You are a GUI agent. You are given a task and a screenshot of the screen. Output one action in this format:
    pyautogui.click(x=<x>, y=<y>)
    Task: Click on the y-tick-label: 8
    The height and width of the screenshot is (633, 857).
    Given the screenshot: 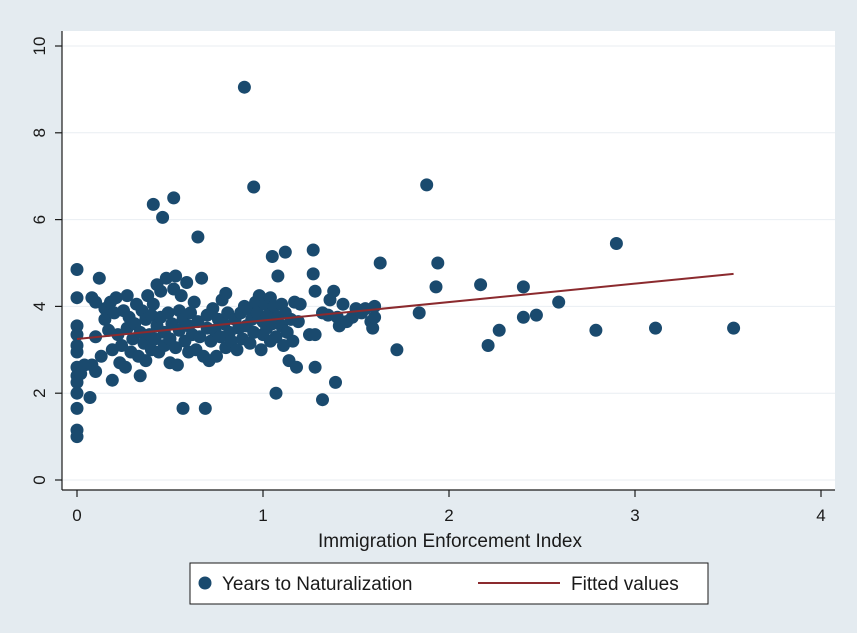 What is the action you would take?
    pyautogui.click(x=39, y=132)
    